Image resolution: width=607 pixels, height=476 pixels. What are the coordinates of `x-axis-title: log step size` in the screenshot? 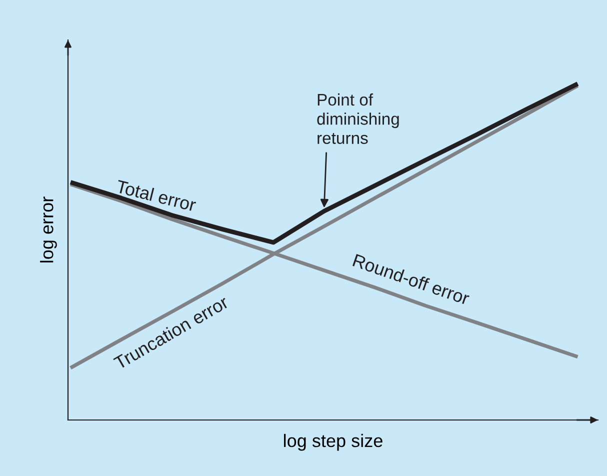 It's located at (333, 442).